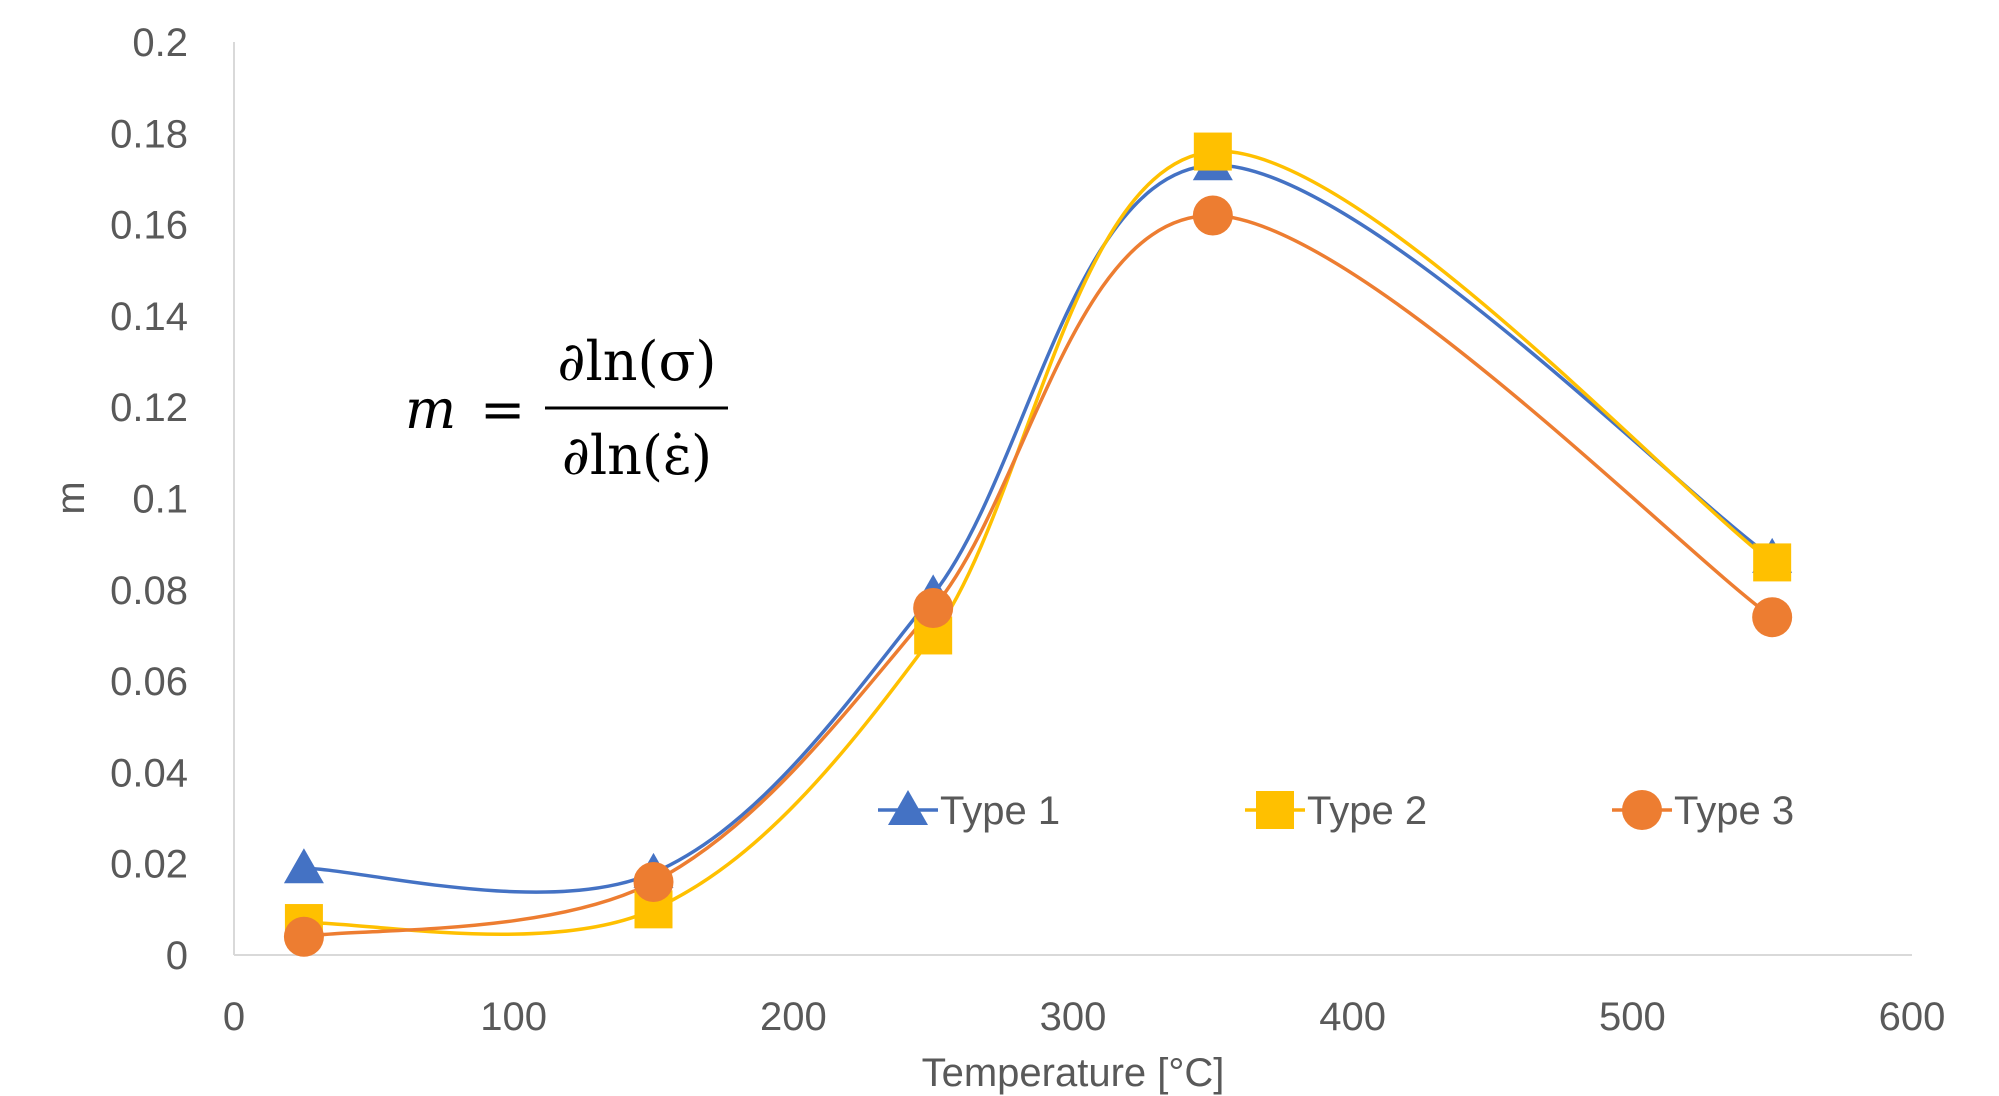  I want to click on x-tick-label: 500, so click(1632, 1017).